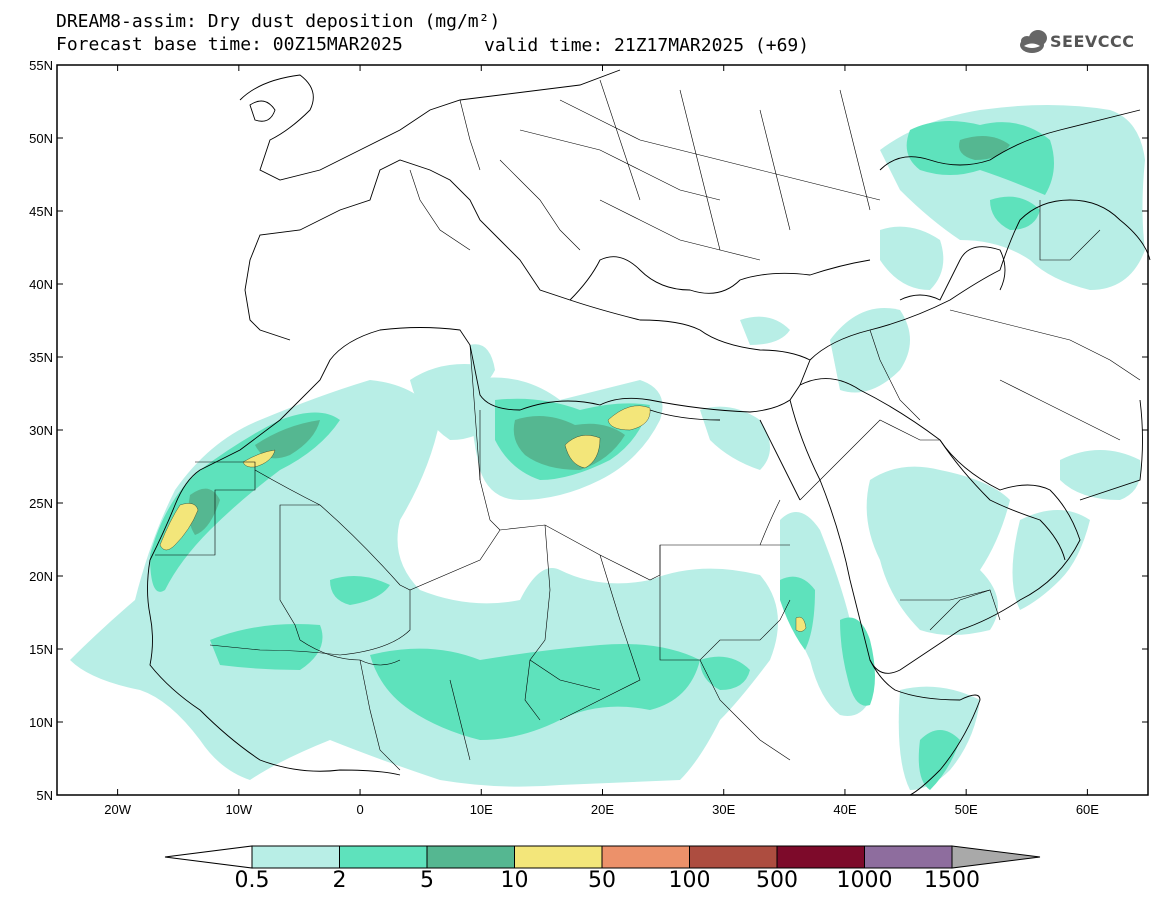 Image resolution: width=1165 pixels, height=907 pixels. I want to click on legend-label: 50, so click(602, 880).